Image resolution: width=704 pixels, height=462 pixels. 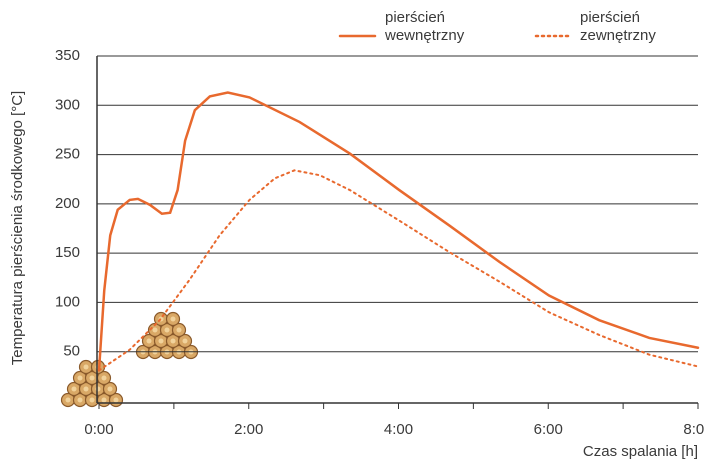 I want to click on y-tick-label: 50, so click(x=71, y=351).